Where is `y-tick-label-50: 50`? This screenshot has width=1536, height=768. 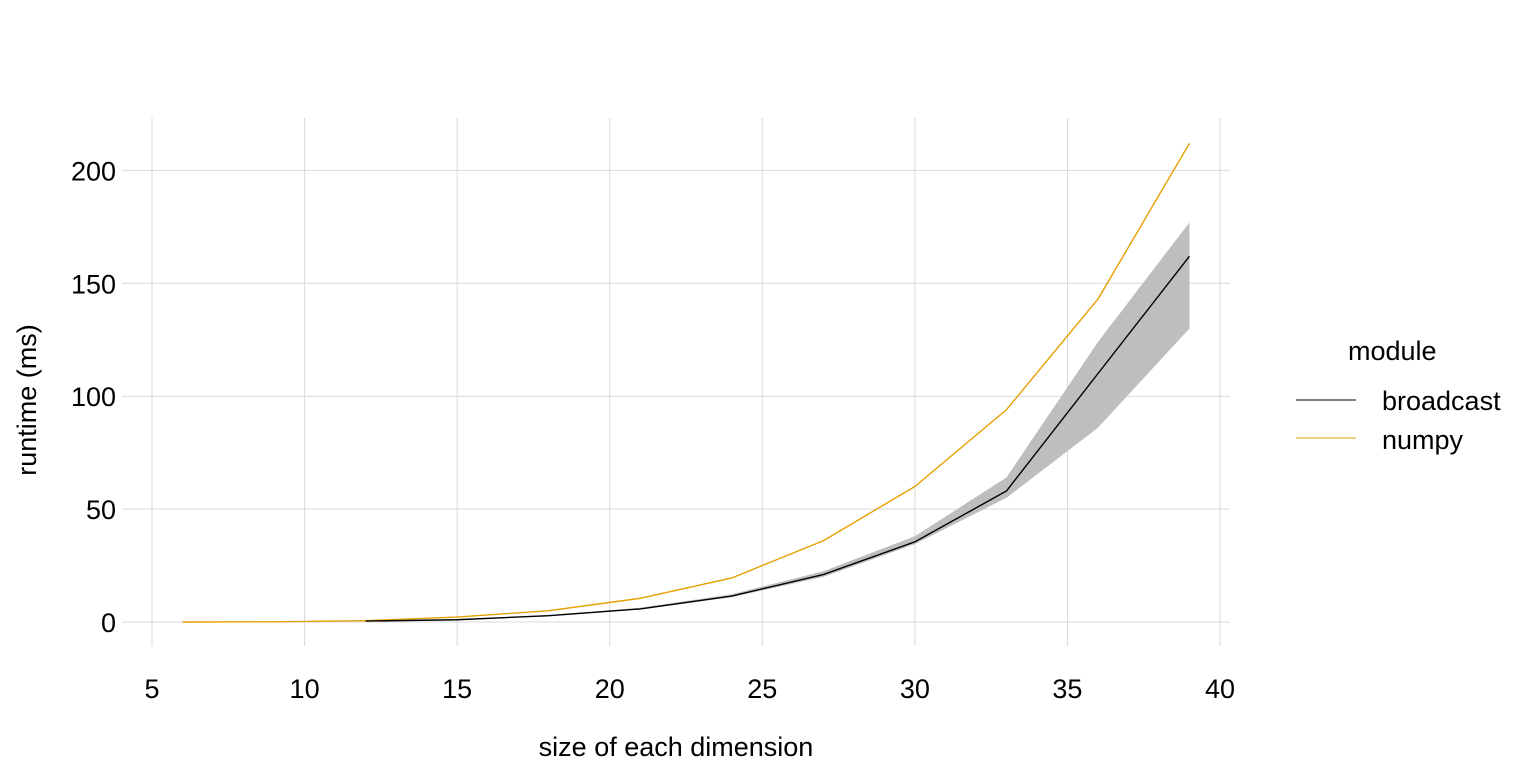 y-tick-label-50: 50 is located at coordinates (101, 510).